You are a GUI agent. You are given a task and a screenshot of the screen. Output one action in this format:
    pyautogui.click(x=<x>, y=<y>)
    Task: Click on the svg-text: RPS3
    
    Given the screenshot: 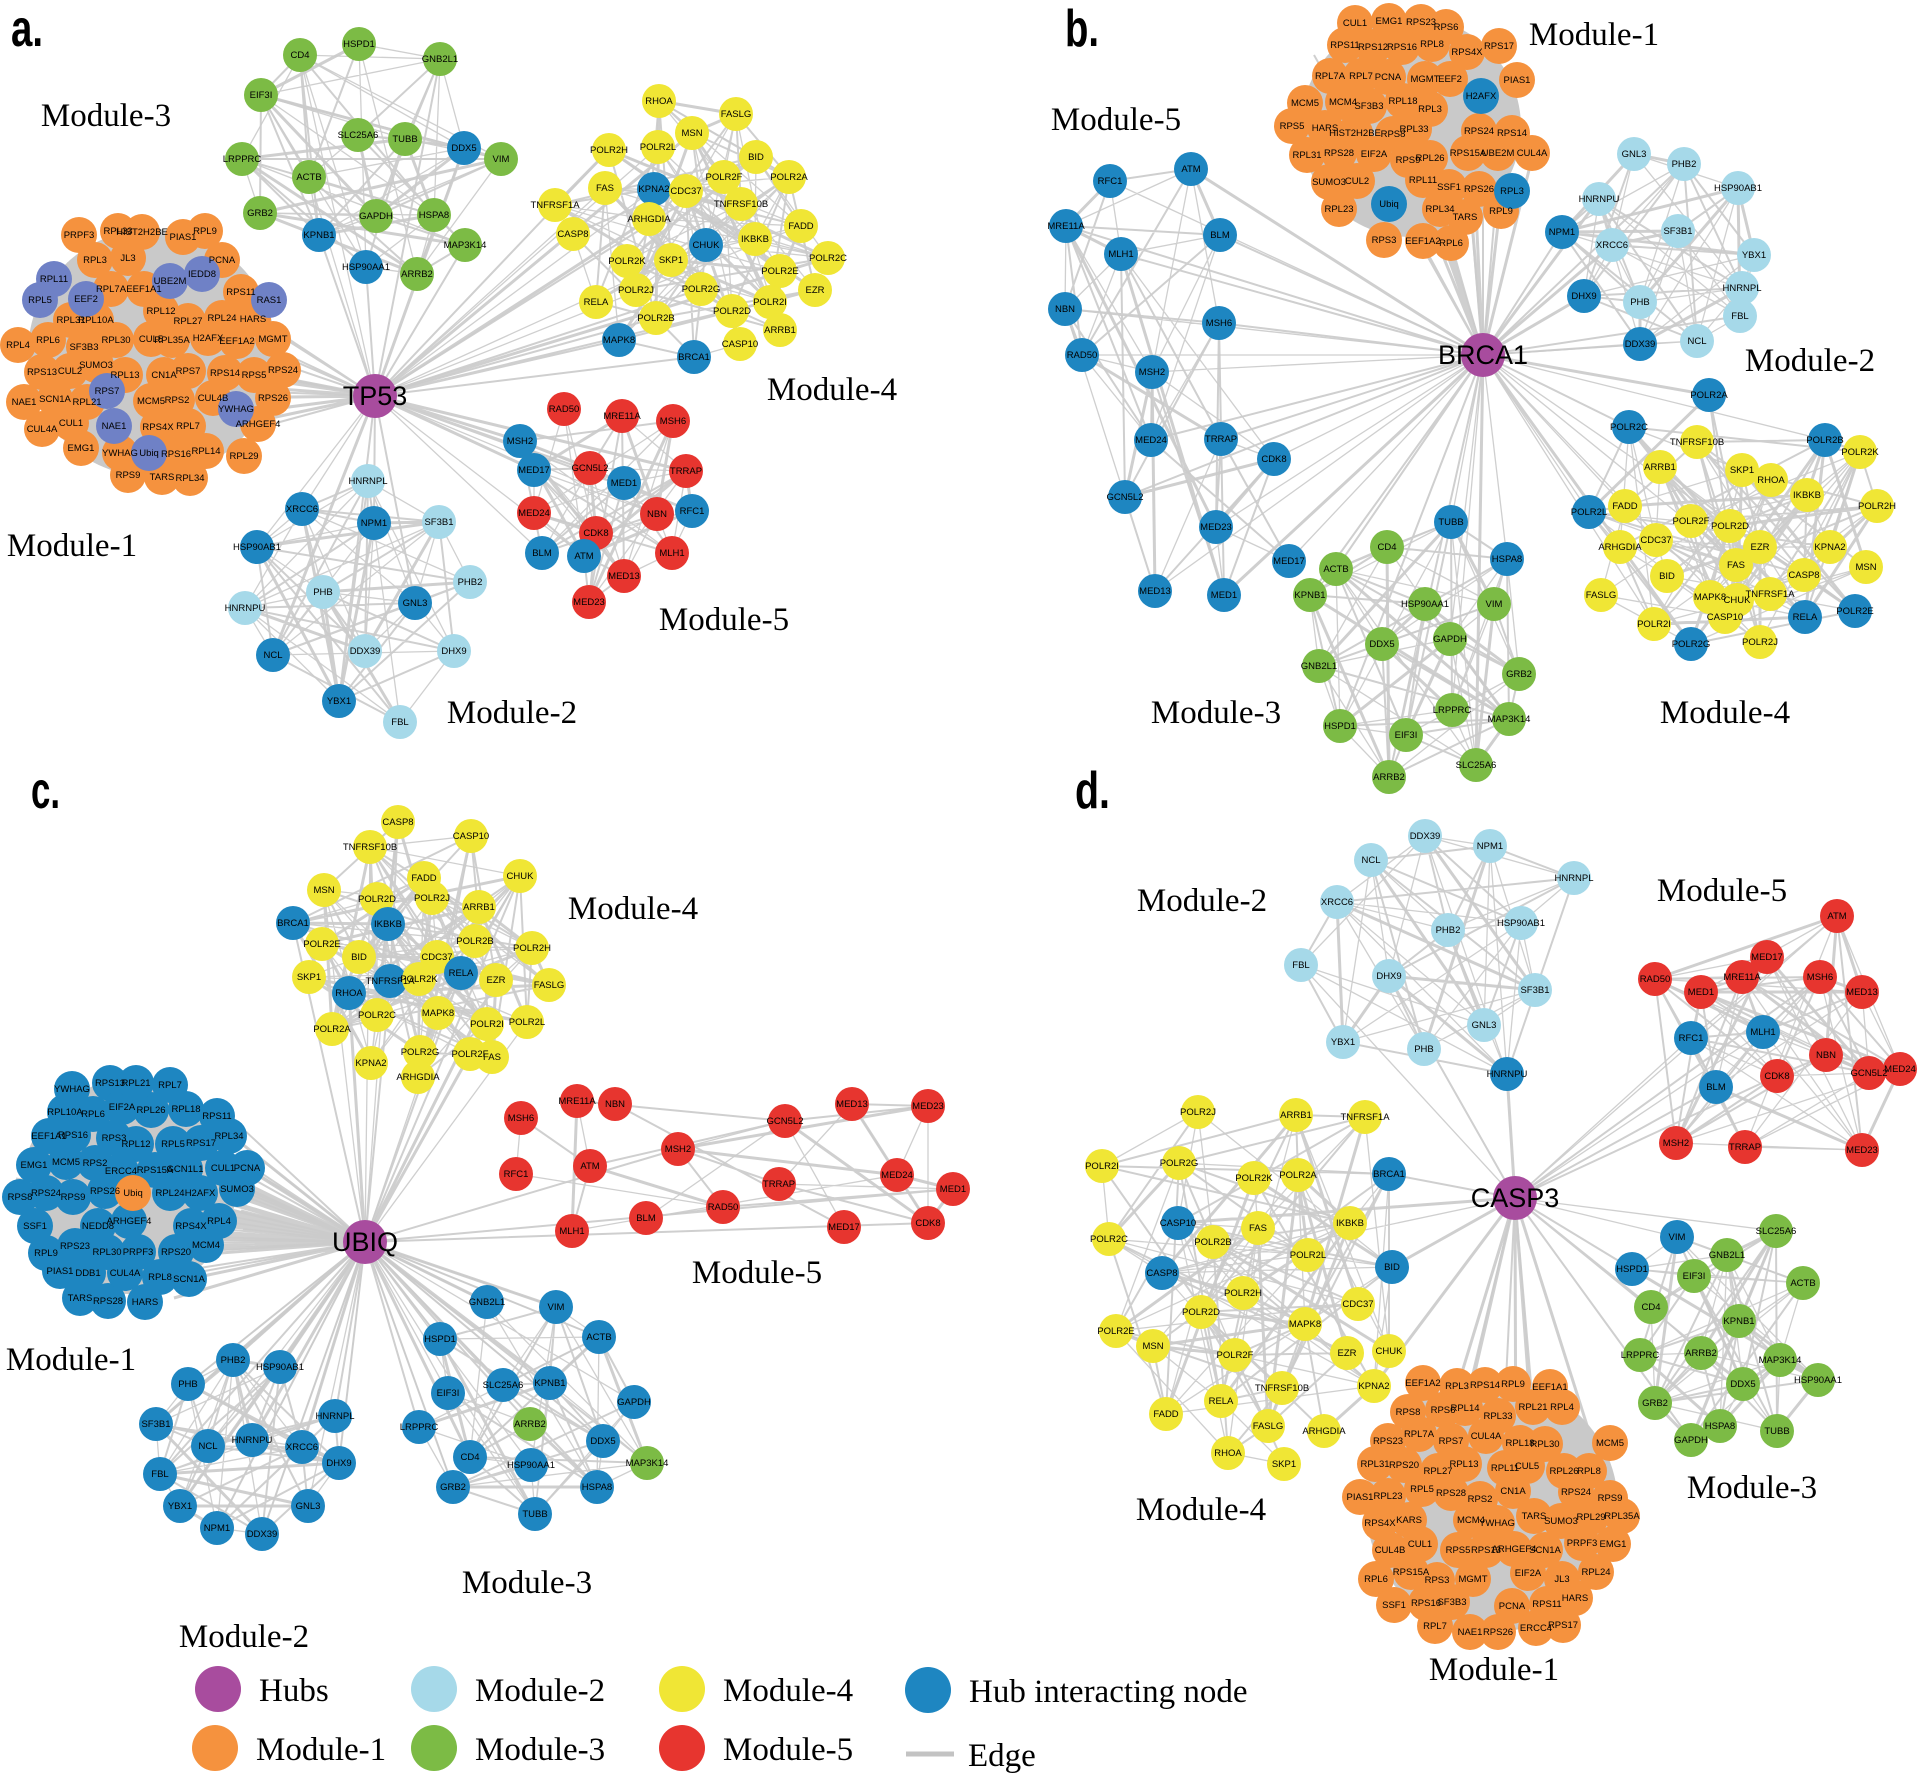 What is the action you would take?
    pyautogui.click(x=1384, y=240)
    